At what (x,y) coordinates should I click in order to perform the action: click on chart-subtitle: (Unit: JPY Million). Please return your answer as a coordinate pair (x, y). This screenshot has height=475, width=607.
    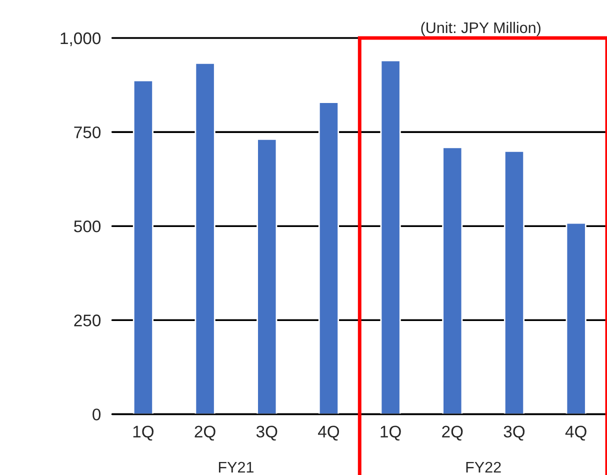
    Looking at the image, I should click on (480, 29).